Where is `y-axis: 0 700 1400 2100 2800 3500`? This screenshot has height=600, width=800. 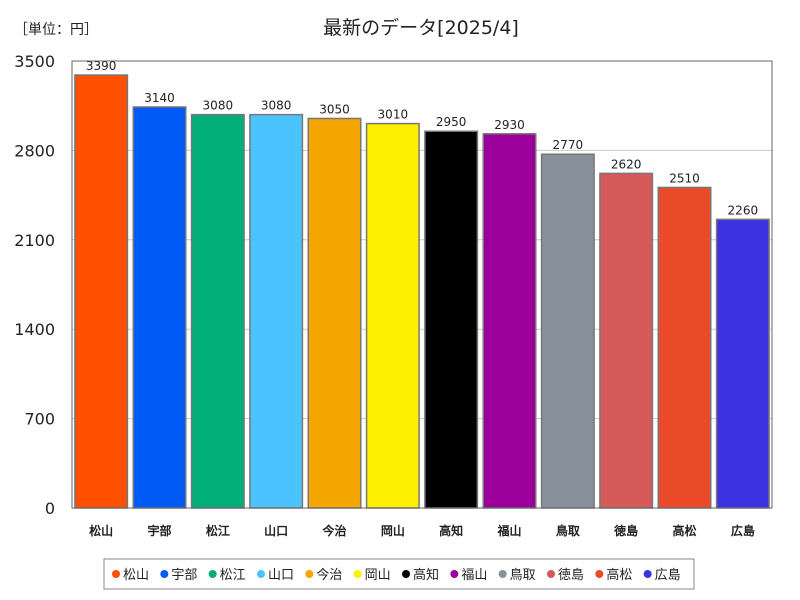
y-axis: 0 700 1400 2100 2800 3500 is located at coordinates (34, 285).